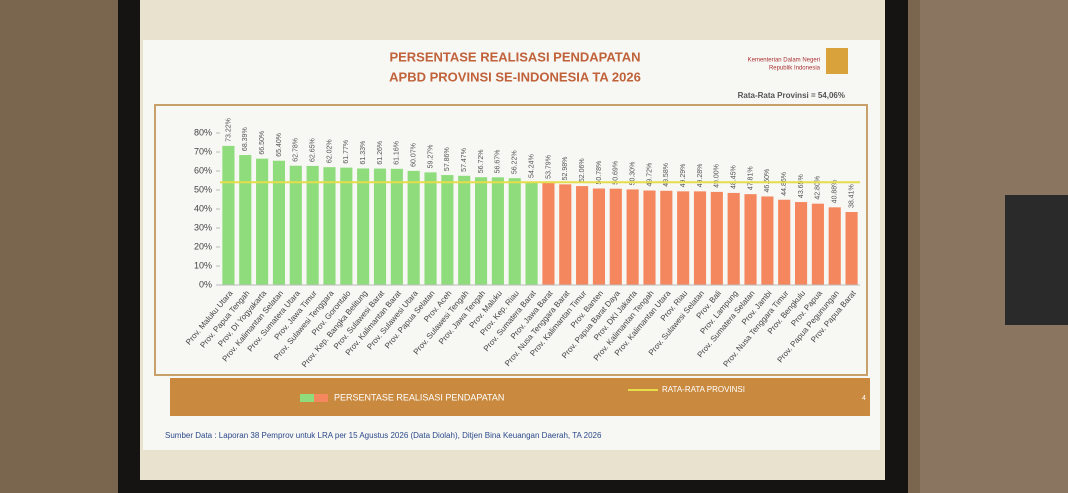  I want to click on value-label: 53.79%, so click(548, 167).